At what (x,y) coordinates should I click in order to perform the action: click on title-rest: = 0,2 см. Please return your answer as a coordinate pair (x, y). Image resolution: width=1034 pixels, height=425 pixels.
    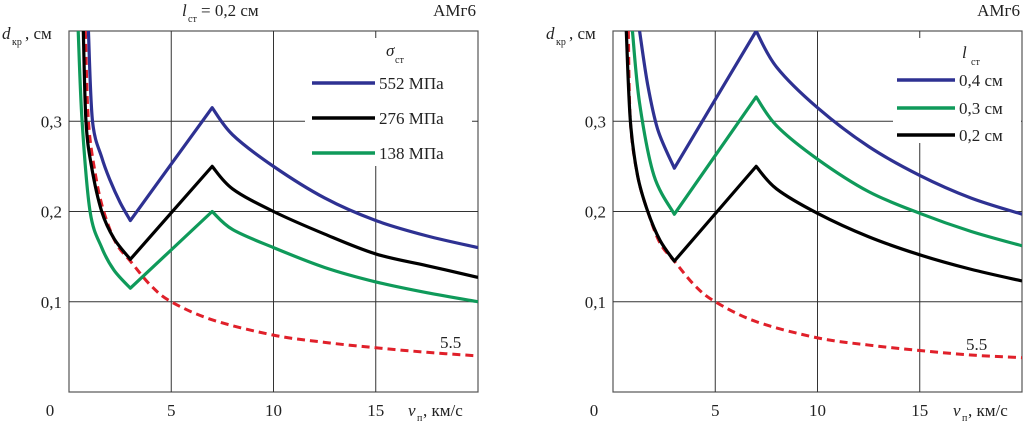
    Looking at the image, I should click on (230, 10).